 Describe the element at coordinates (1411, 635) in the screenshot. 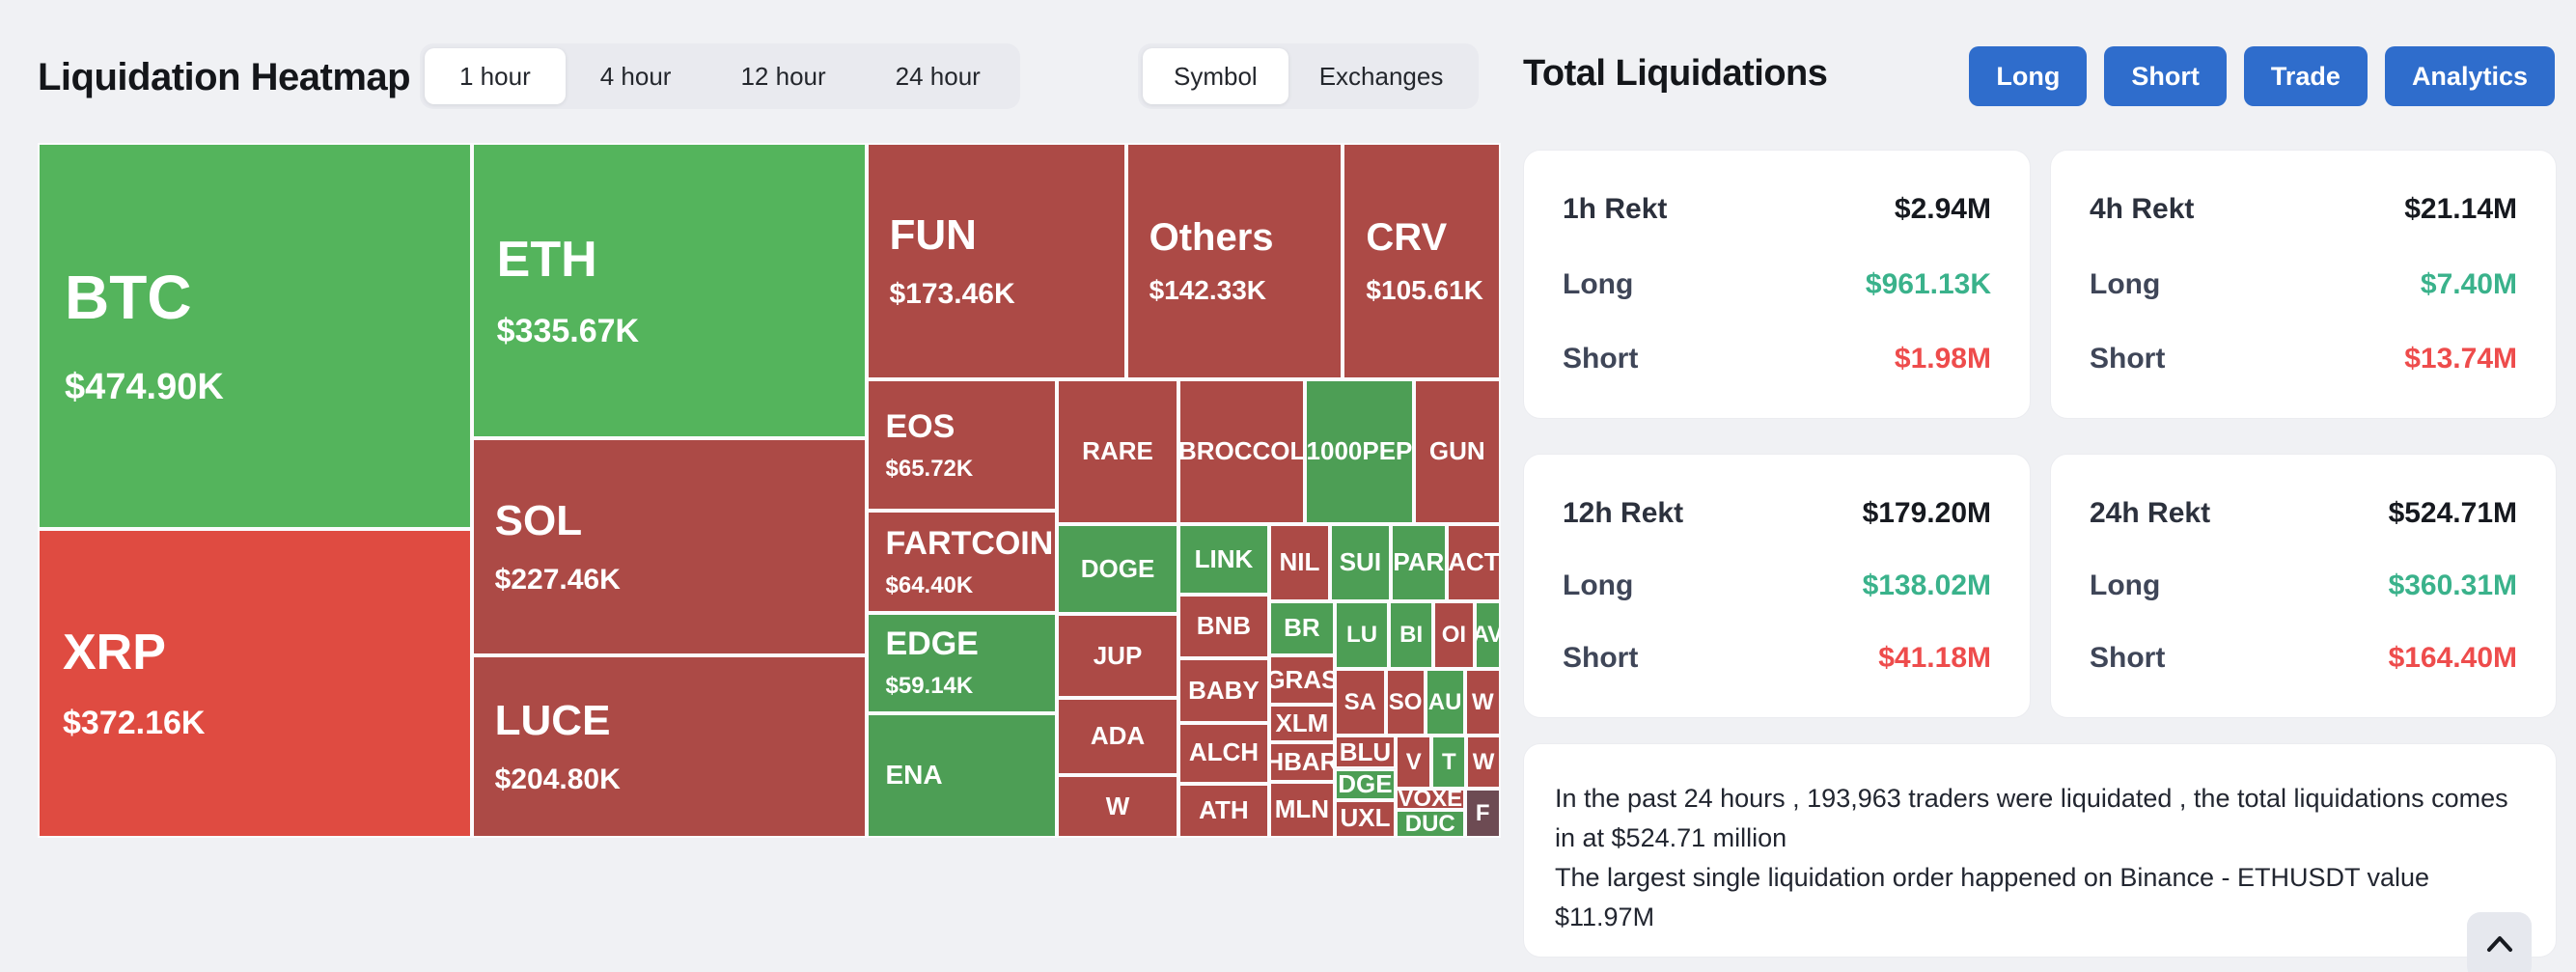

I see `treemap-cell-bi: BI` at that location.